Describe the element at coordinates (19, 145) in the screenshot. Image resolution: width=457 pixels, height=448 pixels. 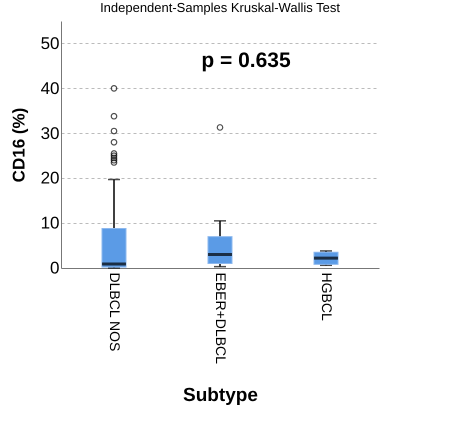
I see `y-axis-title: CD16 (%)` at that location.